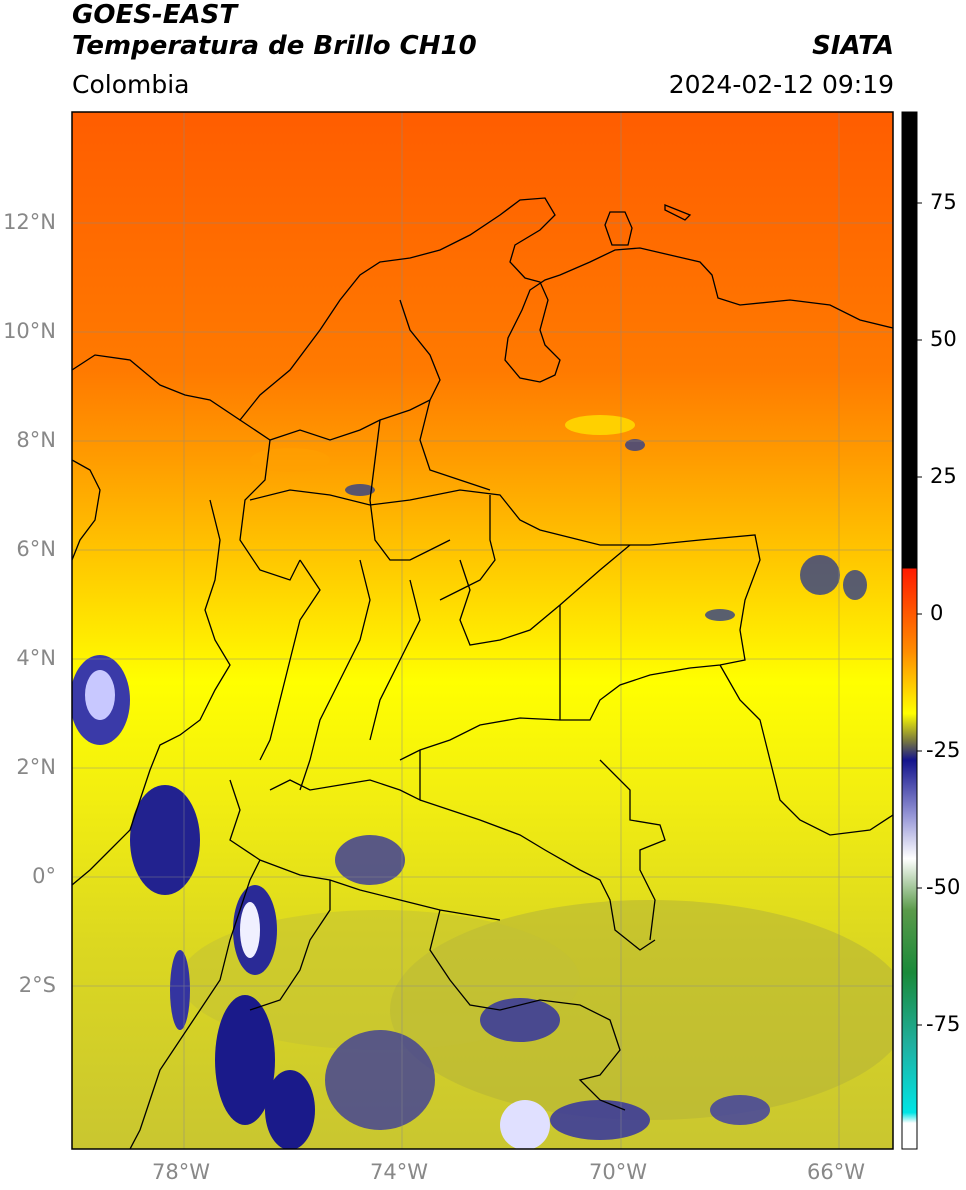  I want to click on lon-label: 74°W, so click(399, 1172).